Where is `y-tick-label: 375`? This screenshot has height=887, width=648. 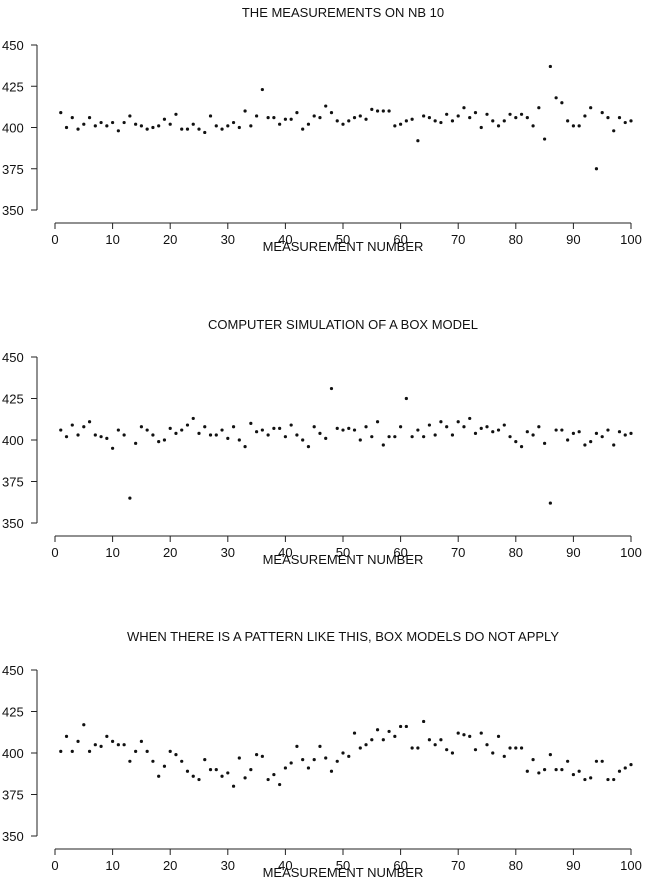 y-tick-label: 375 is located at coordinates (13, 795).